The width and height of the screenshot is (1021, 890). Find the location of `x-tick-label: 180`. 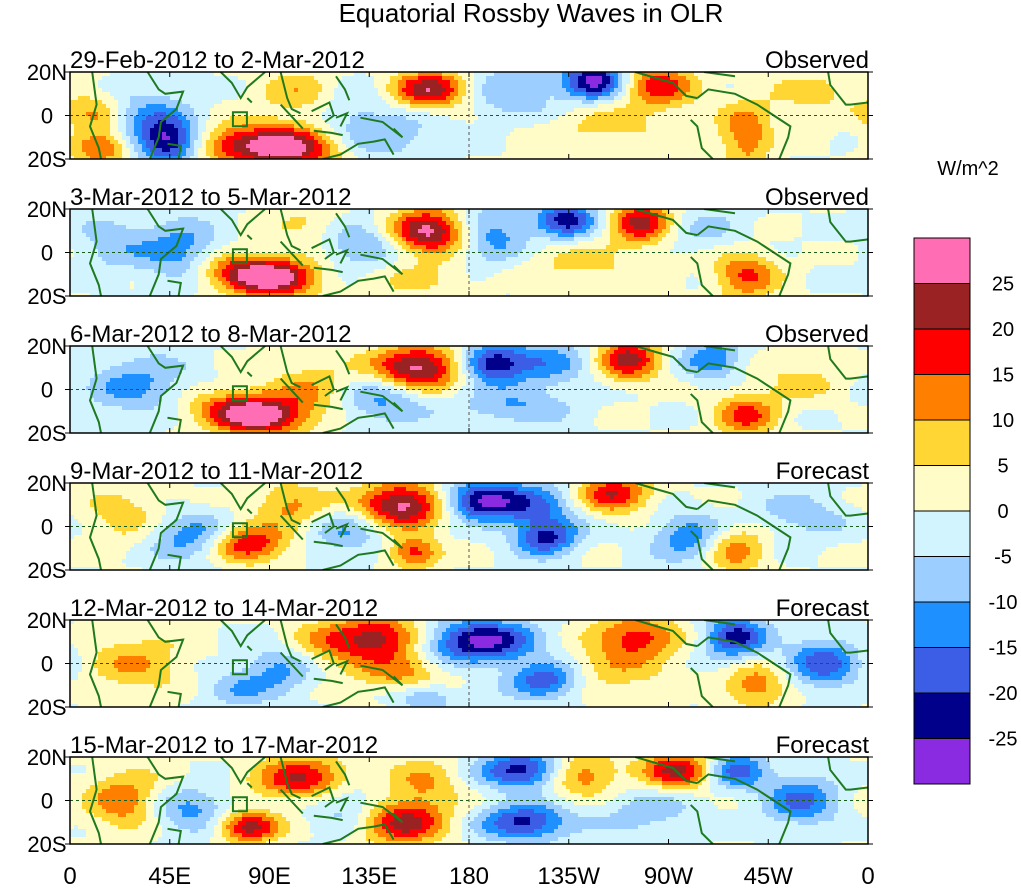

x-tick-label: 180 is located at coordinates (469, 876).